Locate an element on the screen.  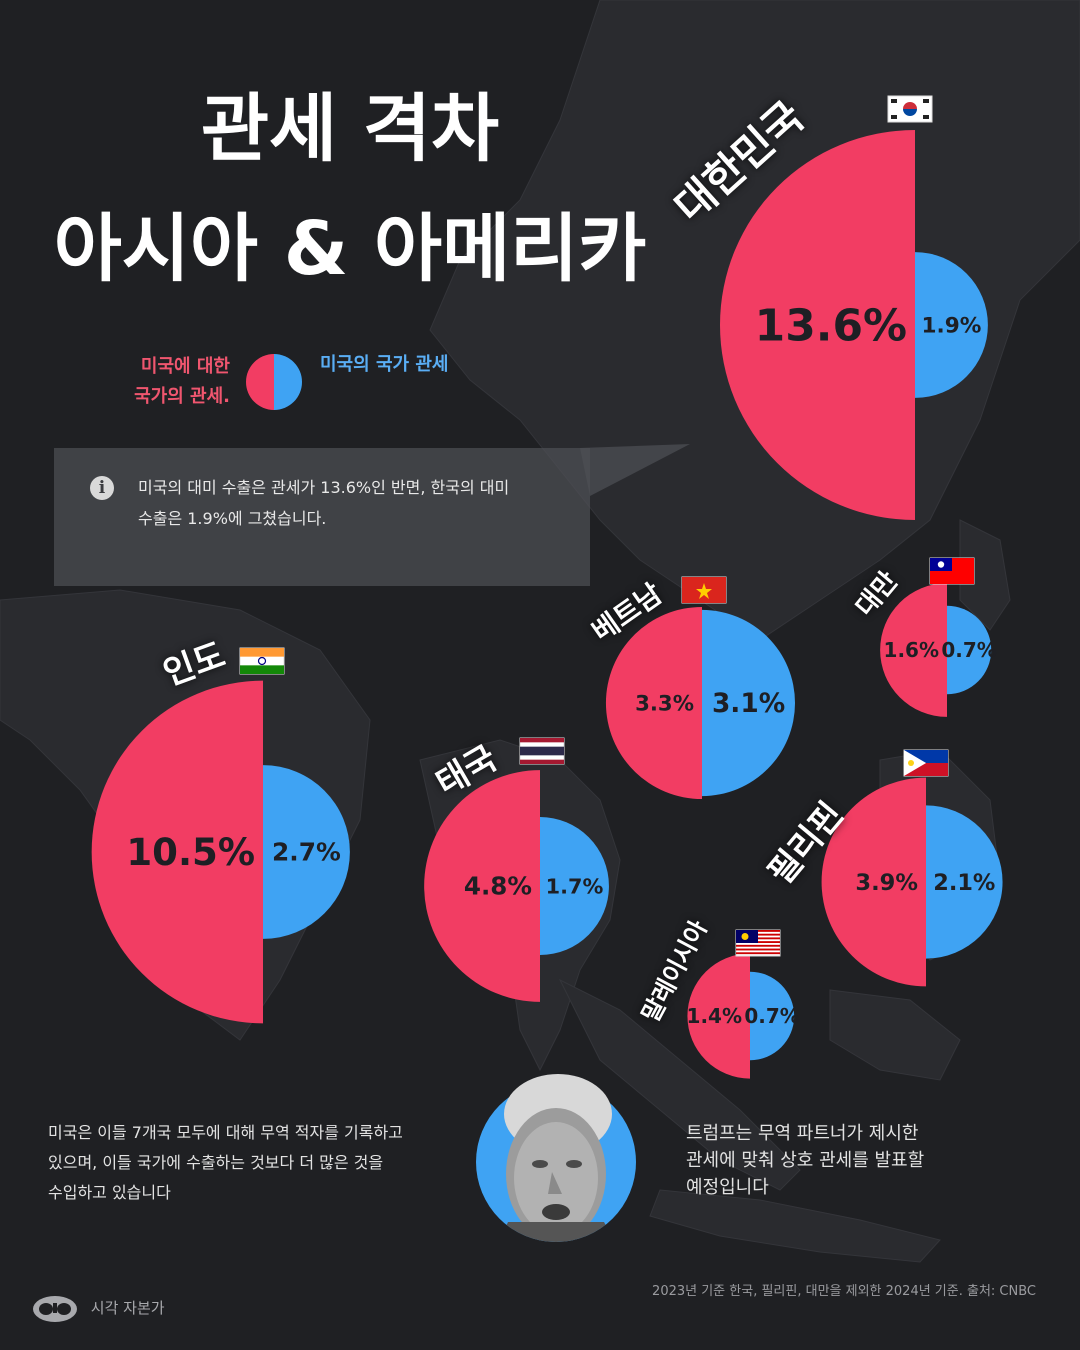
chart-kr: 13.6% 1.9% is located at coordinates (854, 325).